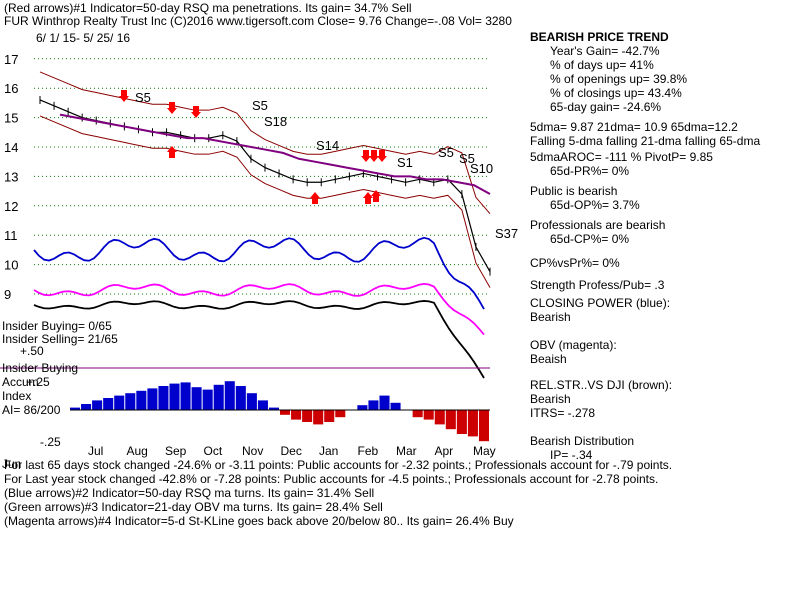  Describe the element at coordinates (550, 317) in the screenshot. I see `closing-power-value: Bearish` at that location.